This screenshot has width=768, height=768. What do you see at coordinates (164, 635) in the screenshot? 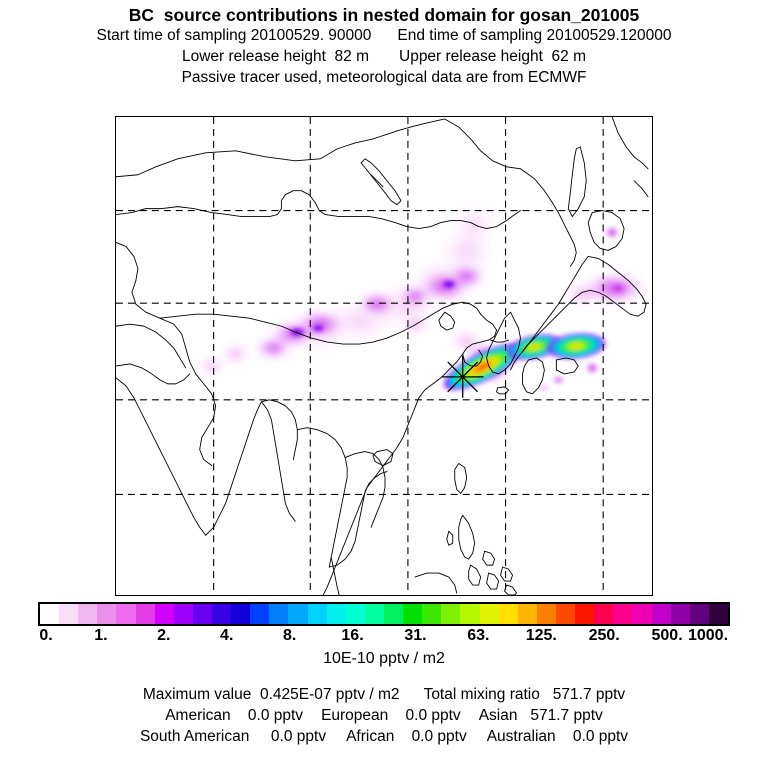
I see `colorbar-tick-label: 2.` at bounding box center [164, 635].